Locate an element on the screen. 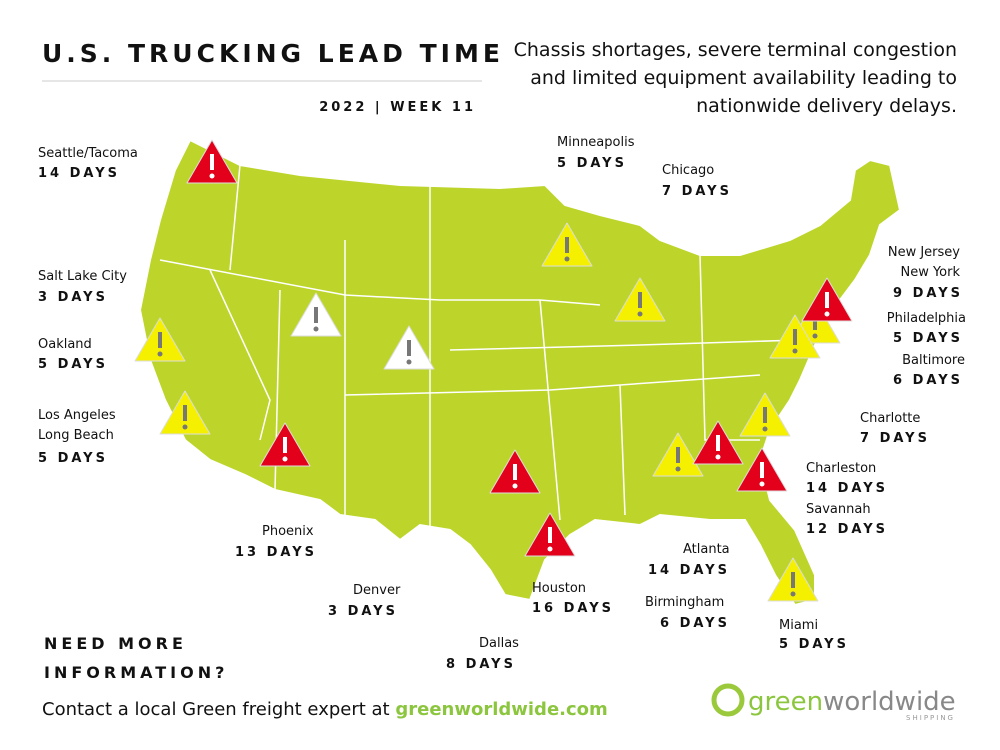  lead-time: 9 DAYS is located at coordinates (928, 293).